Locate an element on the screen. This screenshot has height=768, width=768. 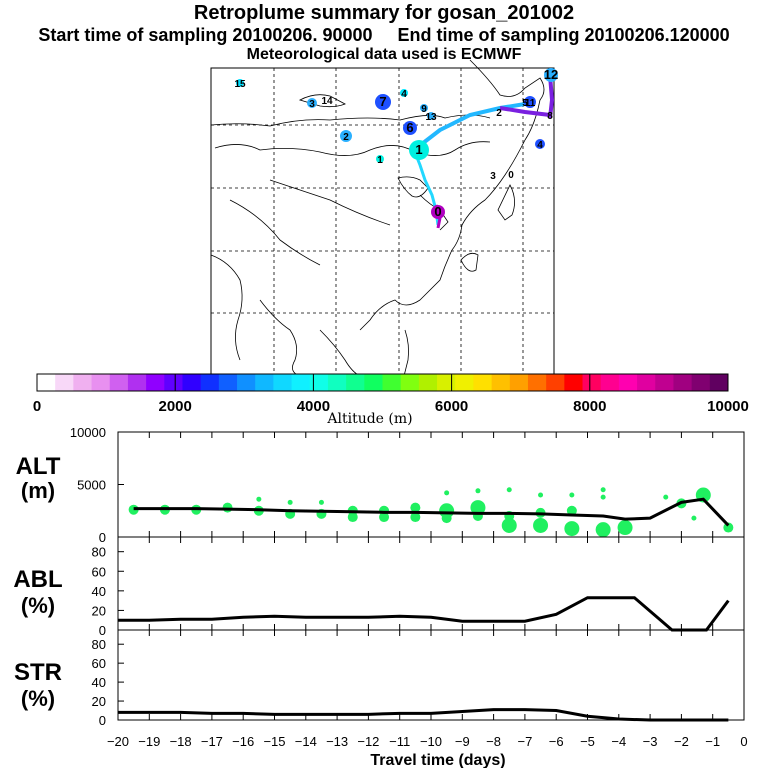
x-tick-label: 0 is located at coordinates (743, 741).